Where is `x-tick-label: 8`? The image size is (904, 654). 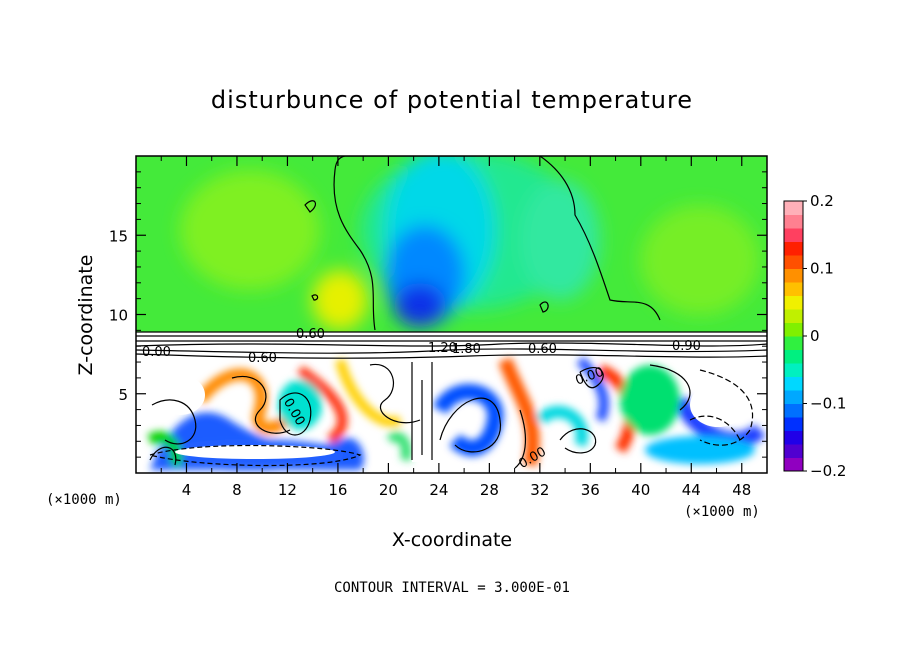 x-tick-label: 8 is located at coordinates (237, 490).